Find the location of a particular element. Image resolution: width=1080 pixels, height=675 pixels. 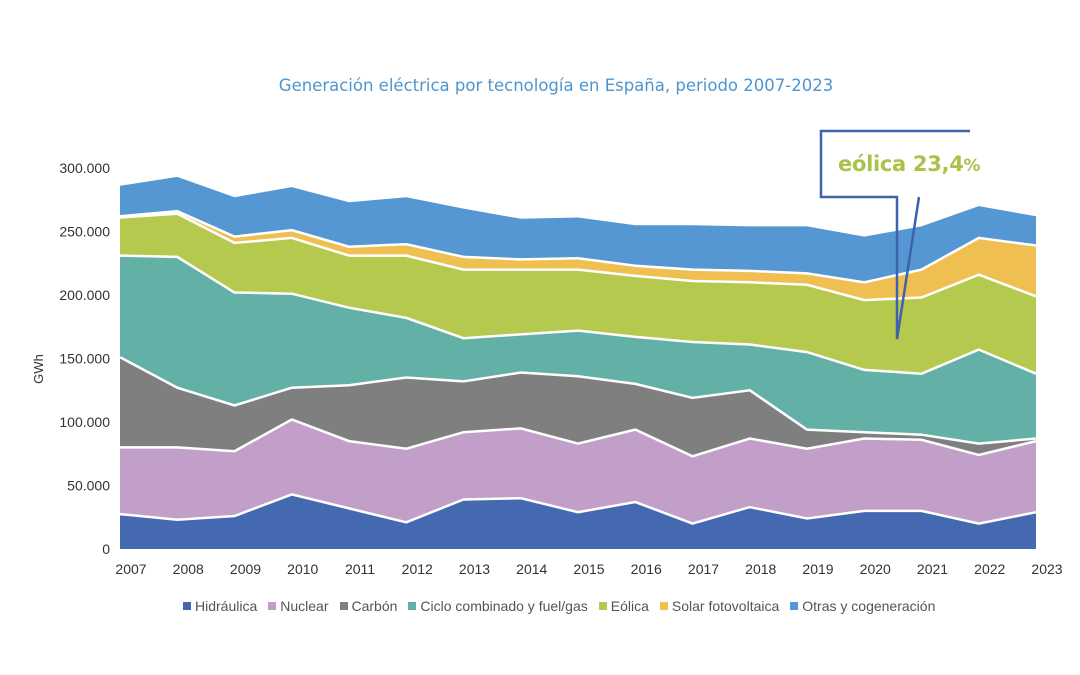

annotation-callout is located at coordinates (894, 234).